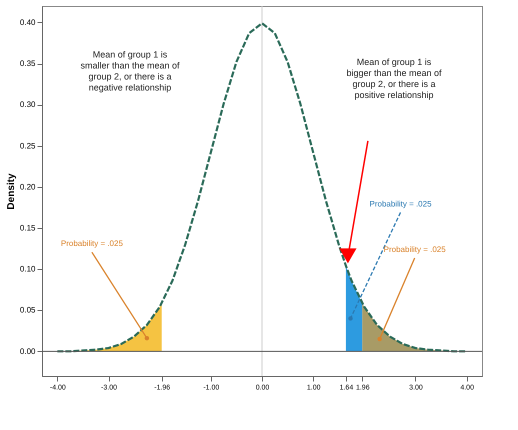 Image resolution: width=518 pixels, height=430 pixels. I want to click on y-tick-label: 0.25, so click(28, 145).